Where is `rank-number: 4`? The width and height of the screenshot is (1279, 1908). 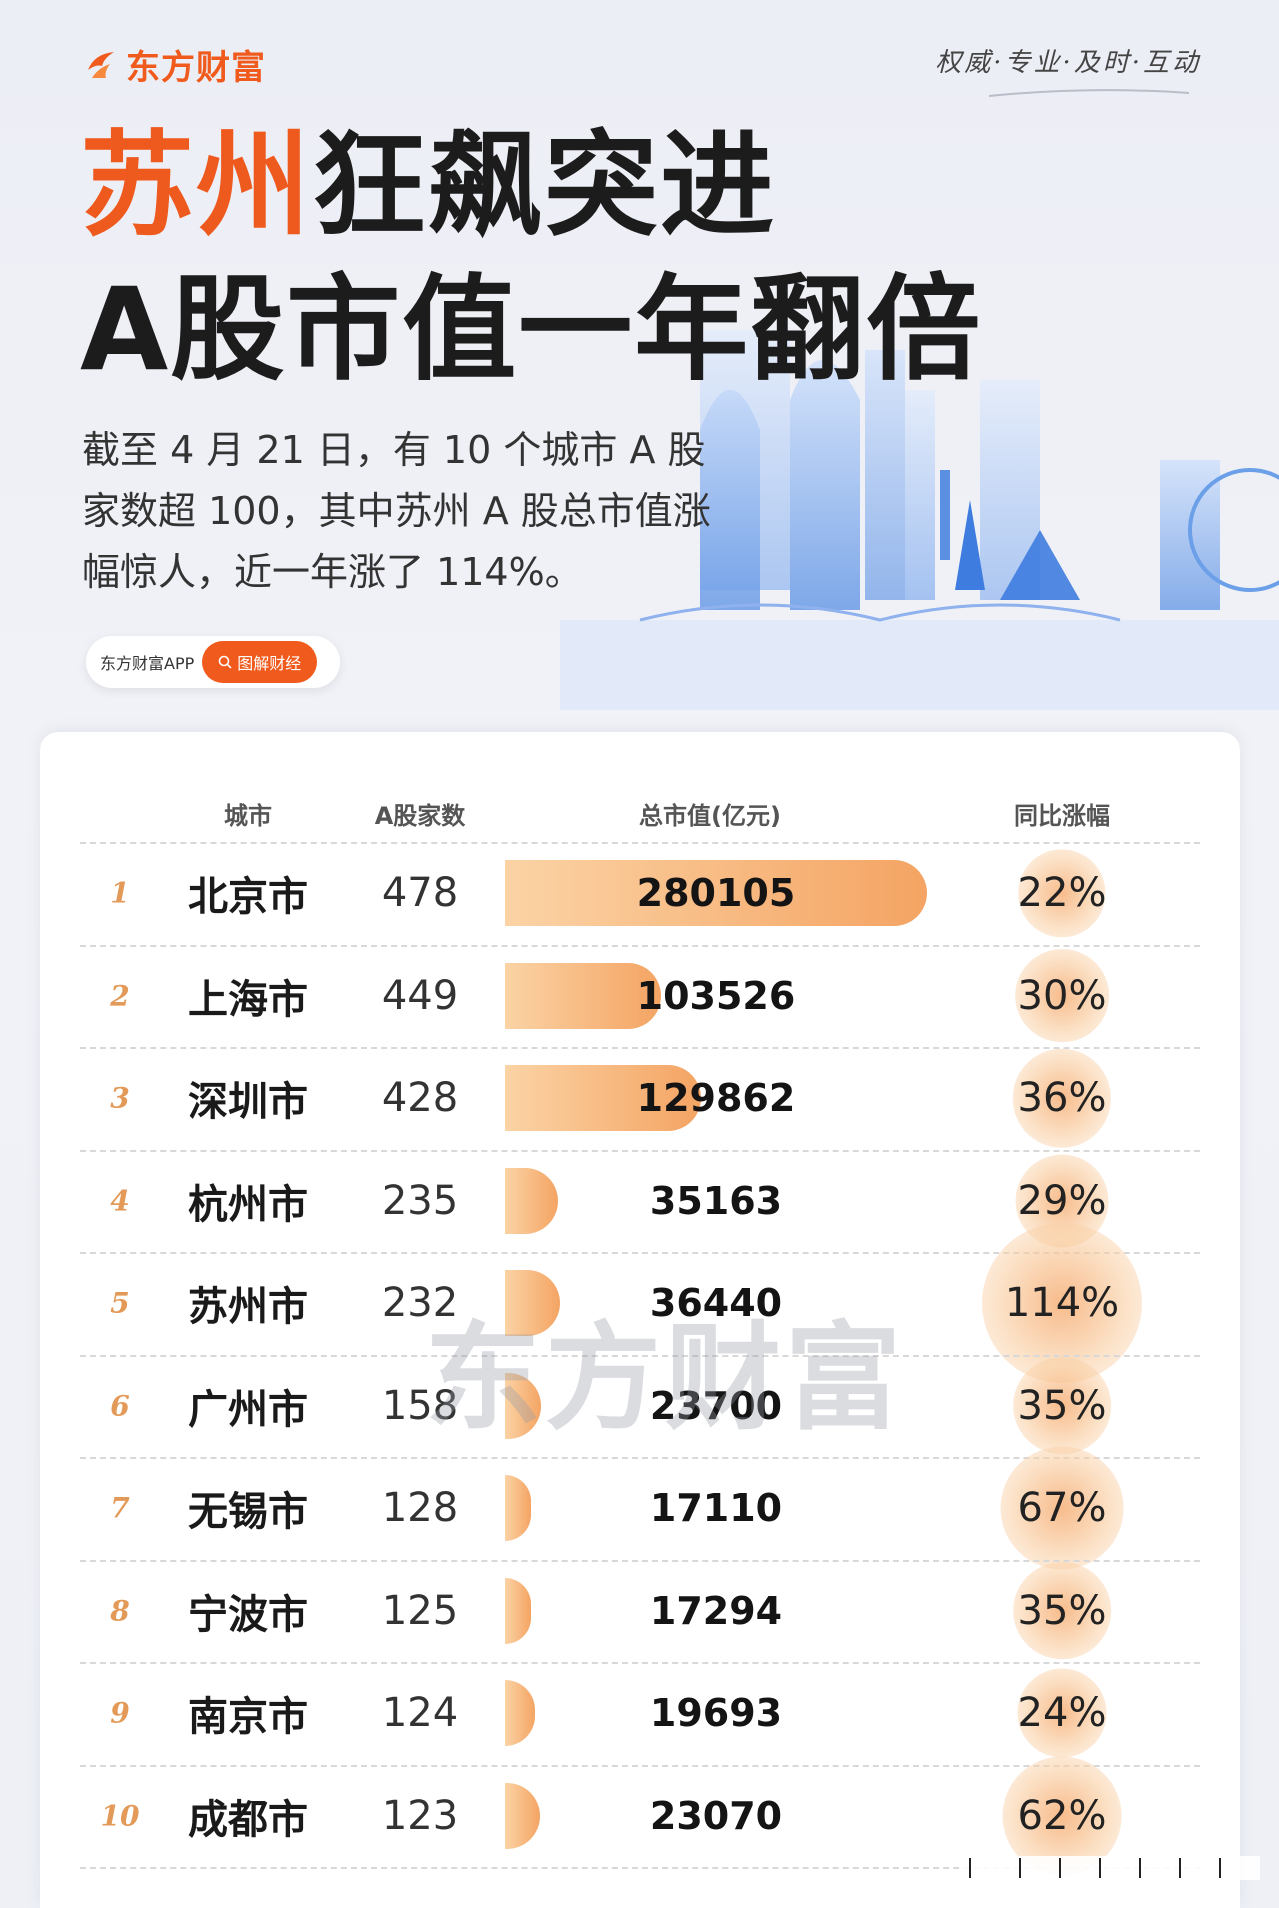
rank-number: 4 is located at coordinates (120, 1201).